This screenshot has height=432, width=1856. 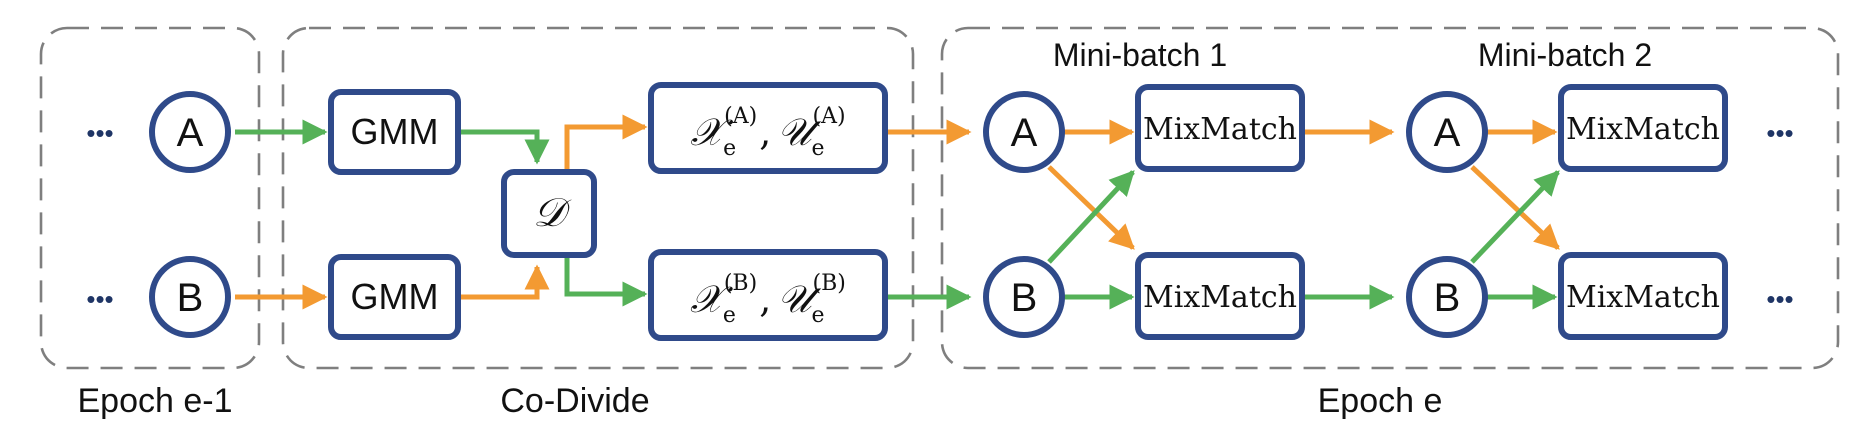 I want to click on net-a-minibatch2-label: A, so click(x=1447, y=133).